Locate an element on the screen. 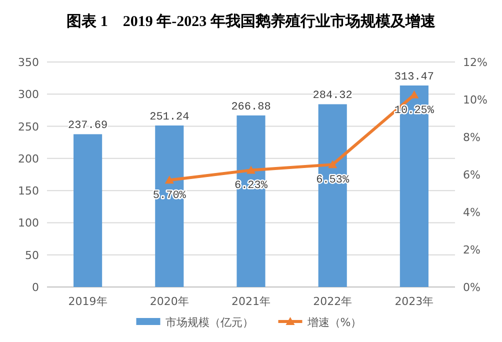 This screenshot has height=342, width=502. x-tick-label: 2019年 is located at coordinates (88, 301).